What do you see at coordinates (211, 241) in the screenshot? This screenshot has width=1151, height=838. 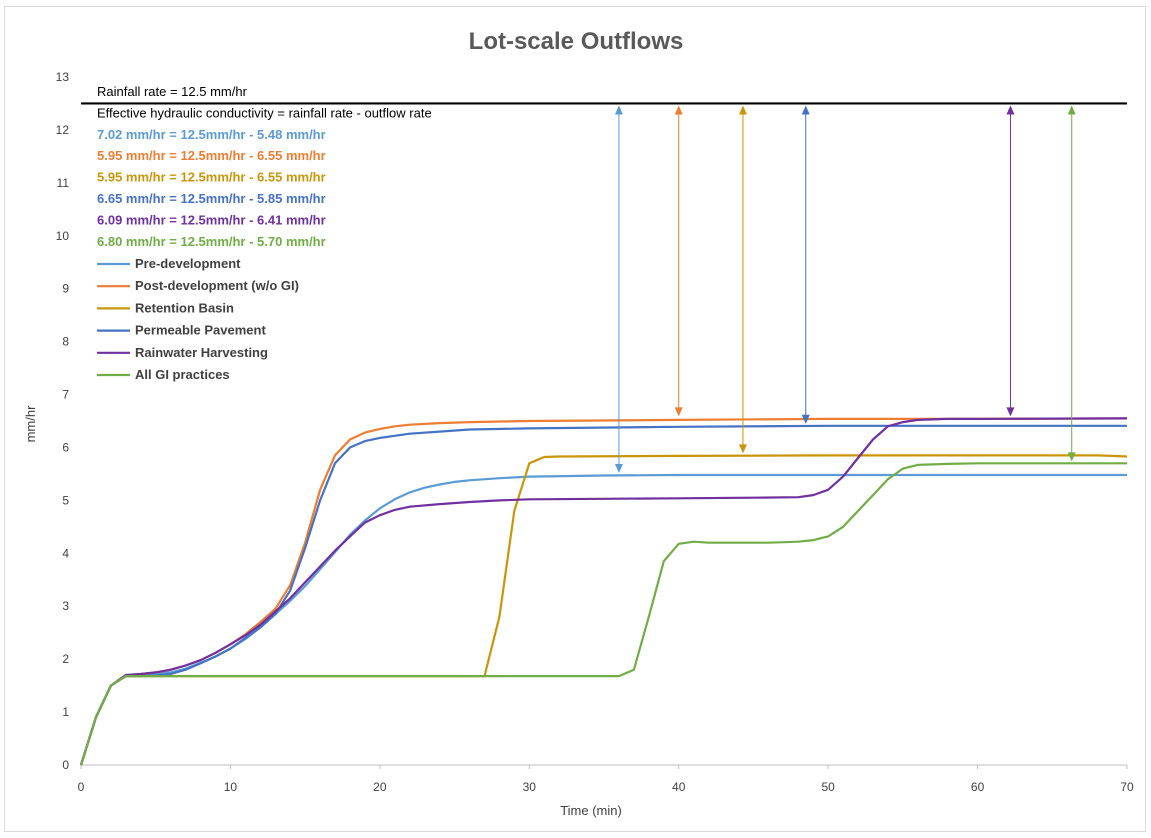 I see `annotation-text: 6.80 mm/hr = 12.5mm/hr - 5.70 mm/hr` at bounding box center [211, 241].